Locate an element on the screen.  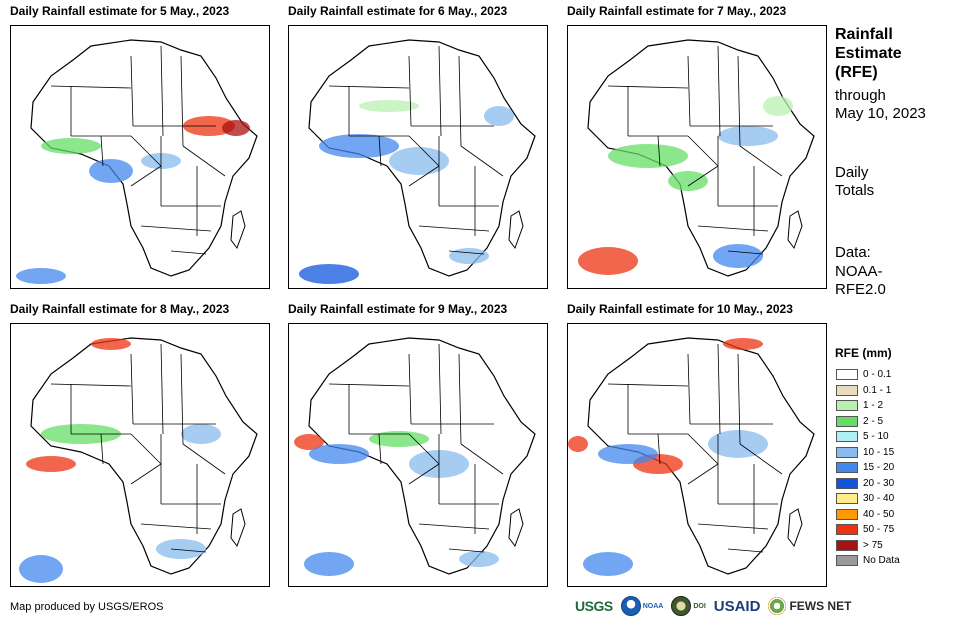
through-date: May 10, 2023 is located at coordinates (880, 113).